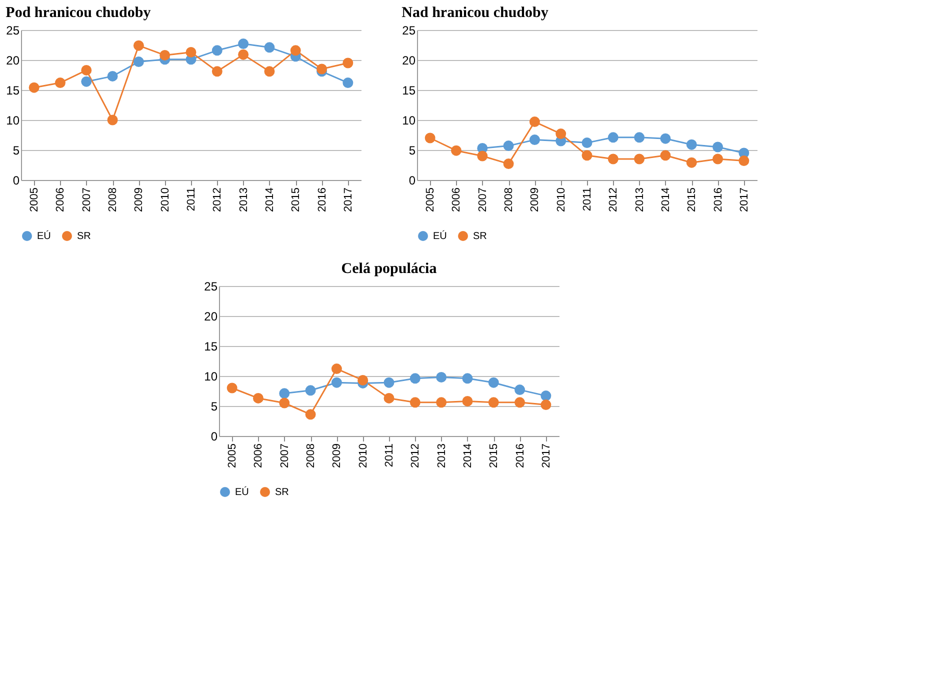 The image size is (927, 693). What do you see at coordinates (389, 269) in the screenshot?
I see `chart-title: Celá populácia` at bounding box center [389, 269].